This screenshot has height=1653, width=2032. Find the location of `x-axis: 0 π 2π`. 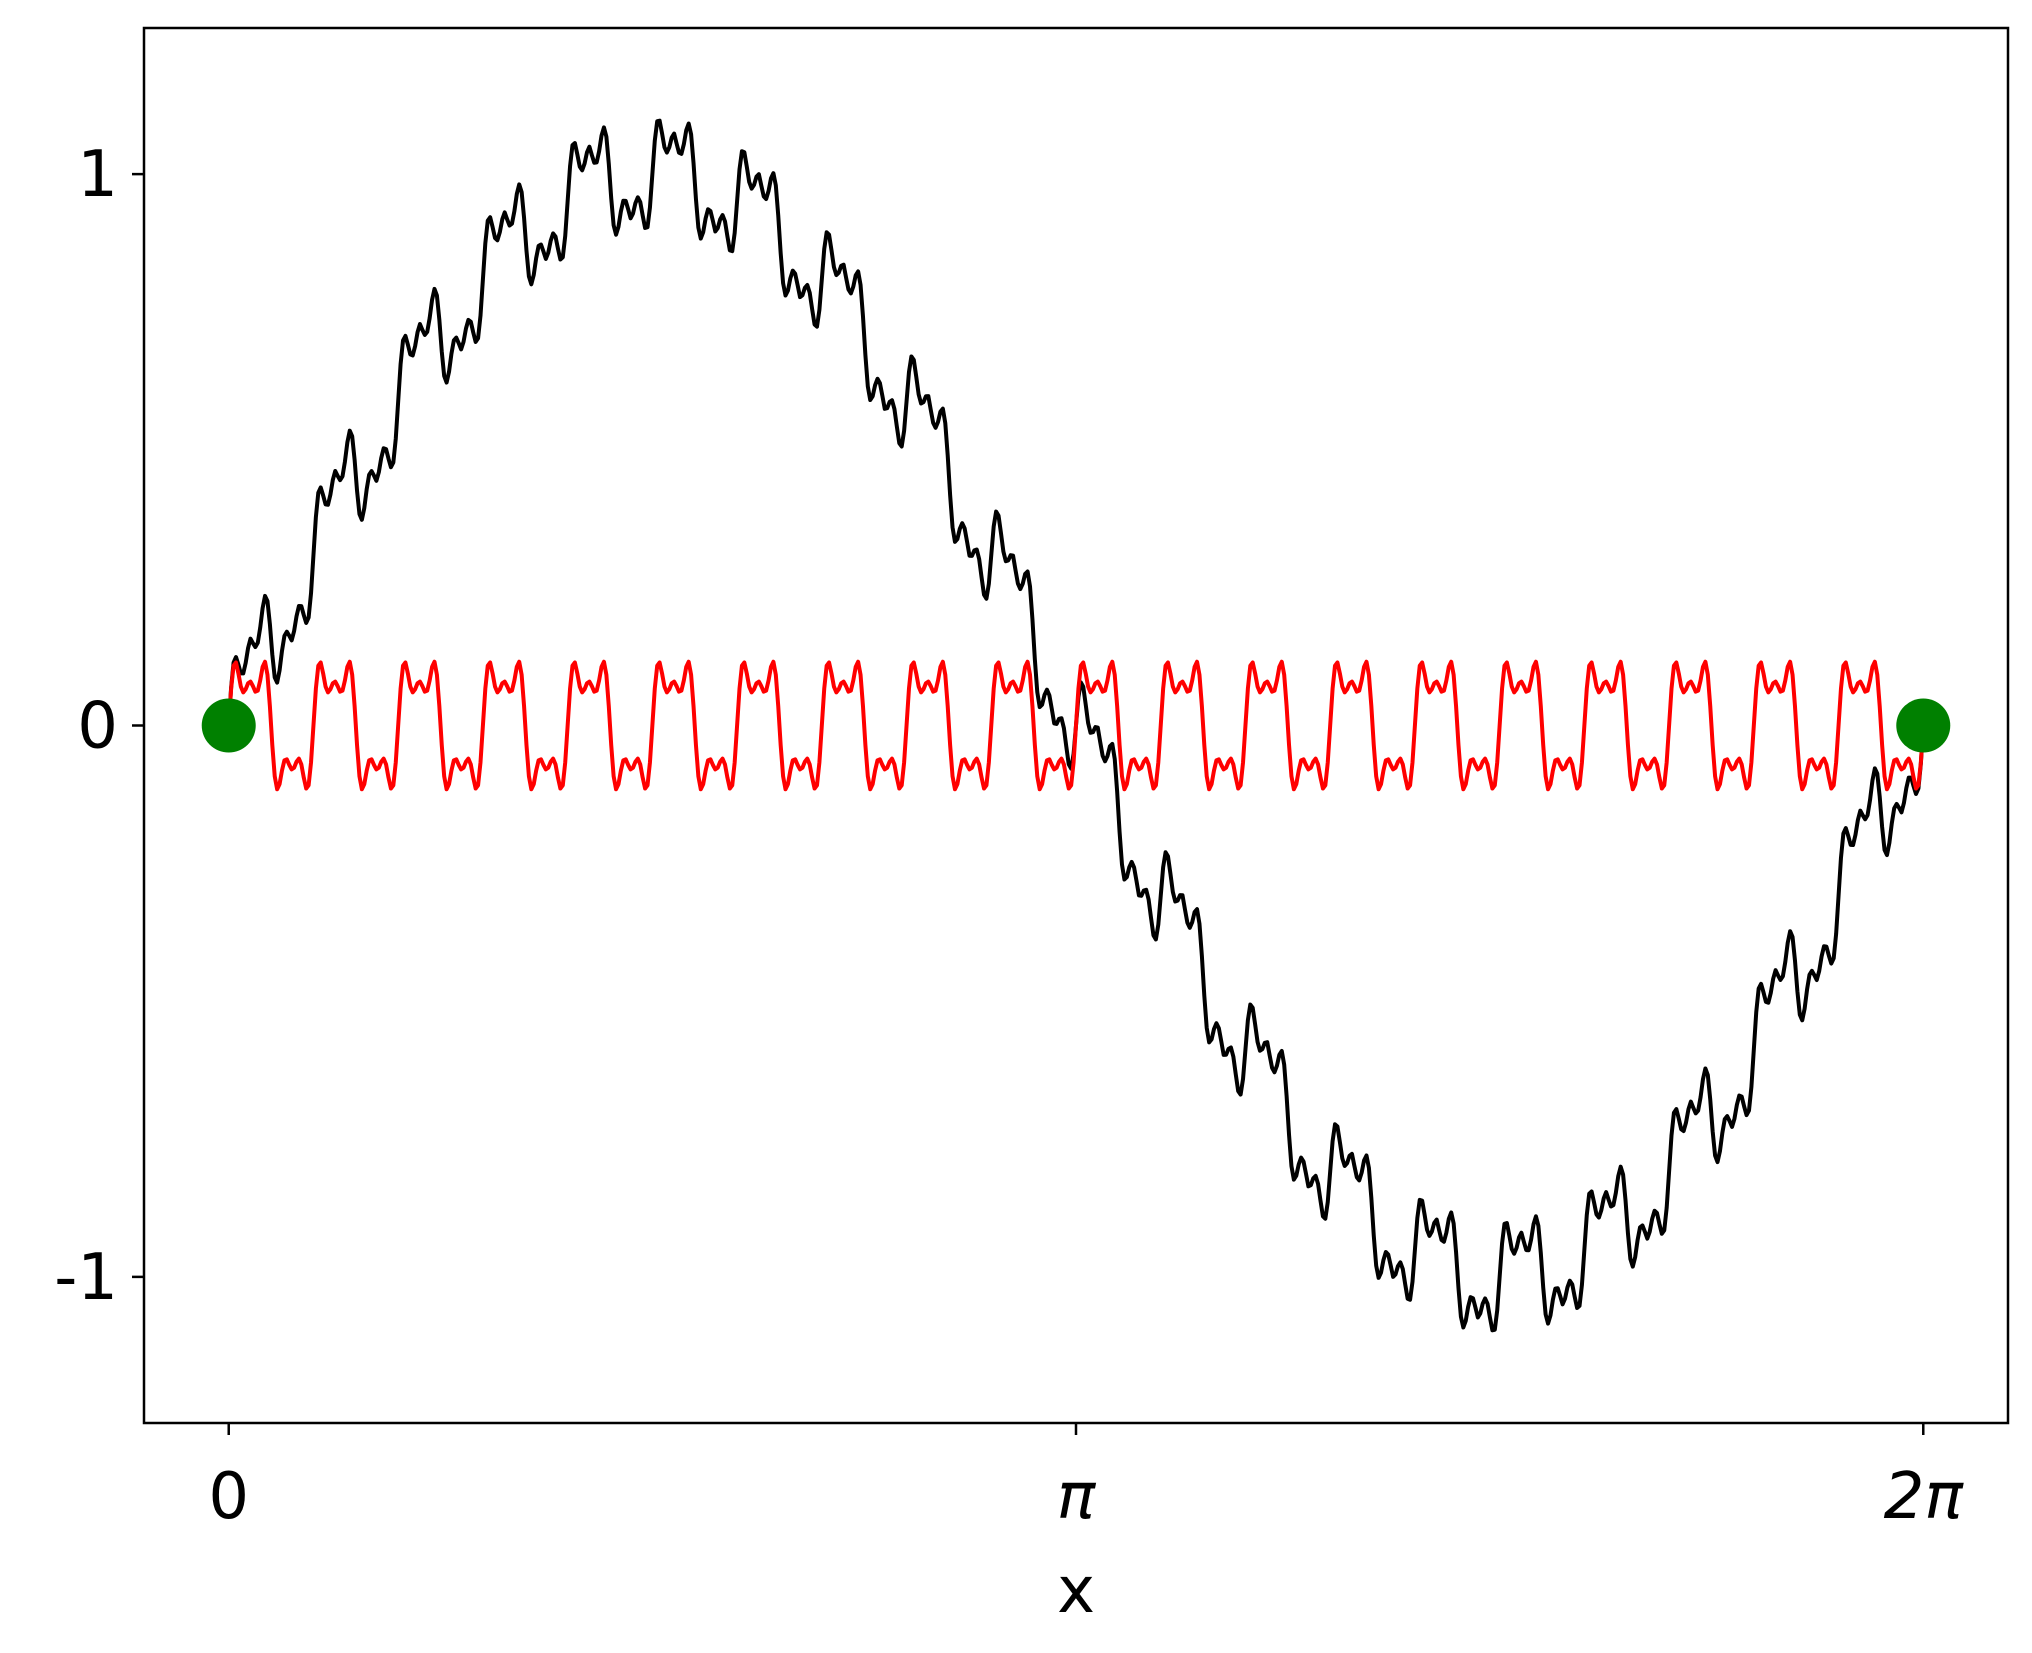

x-axis: 0 π 2π is located at coordinates (1086, 1478).